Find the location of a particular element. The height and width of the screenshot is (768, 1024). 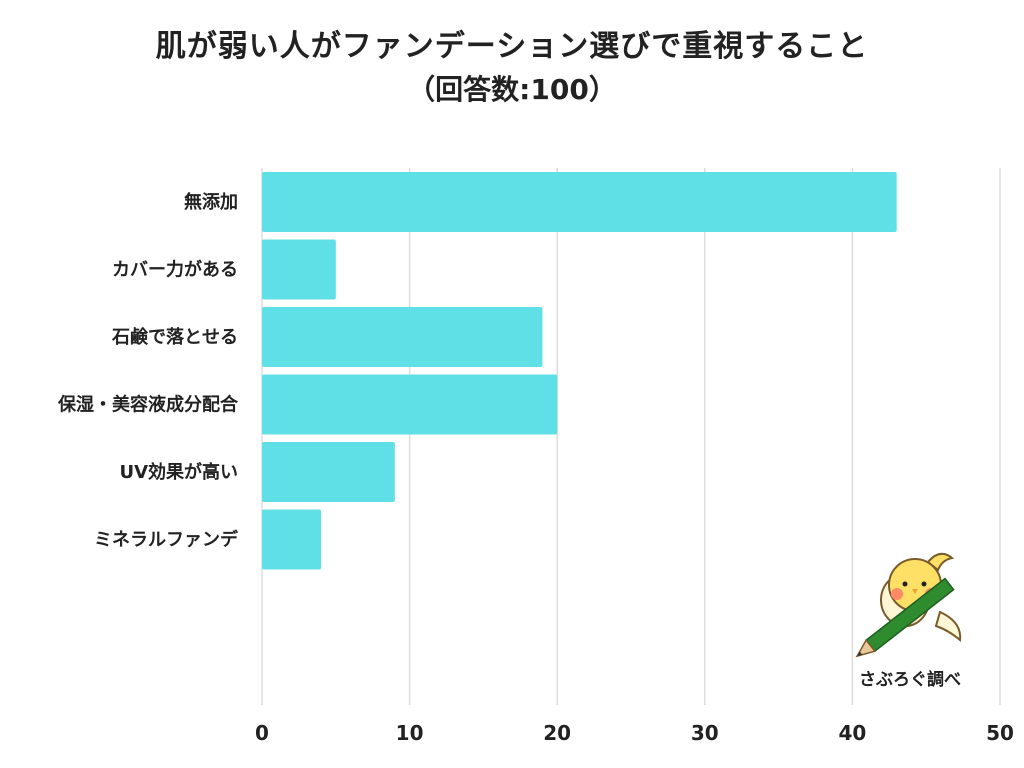

chart-subtitle: （回答数:100） is located at coordinates (512, 89).